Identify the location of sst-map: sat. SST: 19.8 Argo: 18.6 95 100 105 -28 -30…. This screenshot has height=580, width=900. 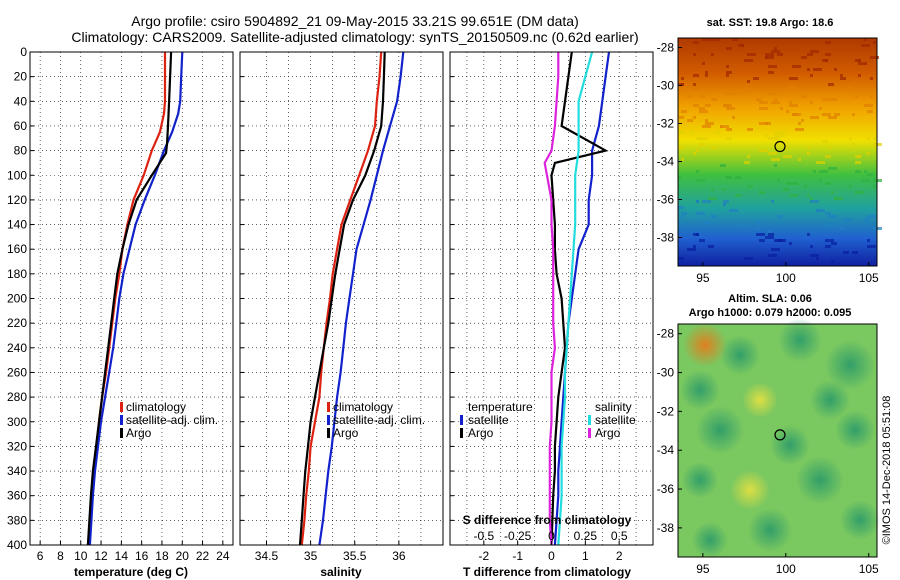
(769, 151).